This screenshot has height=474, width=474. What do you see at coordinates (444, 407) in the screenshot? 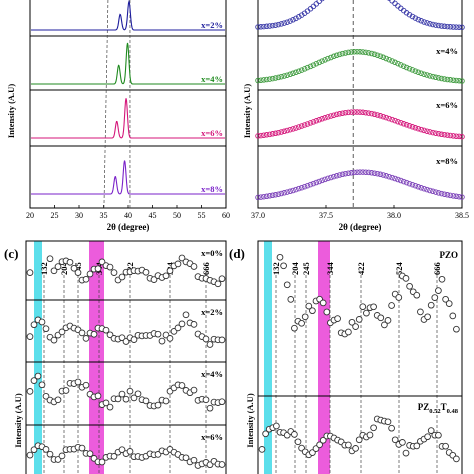
I see `panel-d-series-label-part: T` at bounding box center [444, 407].